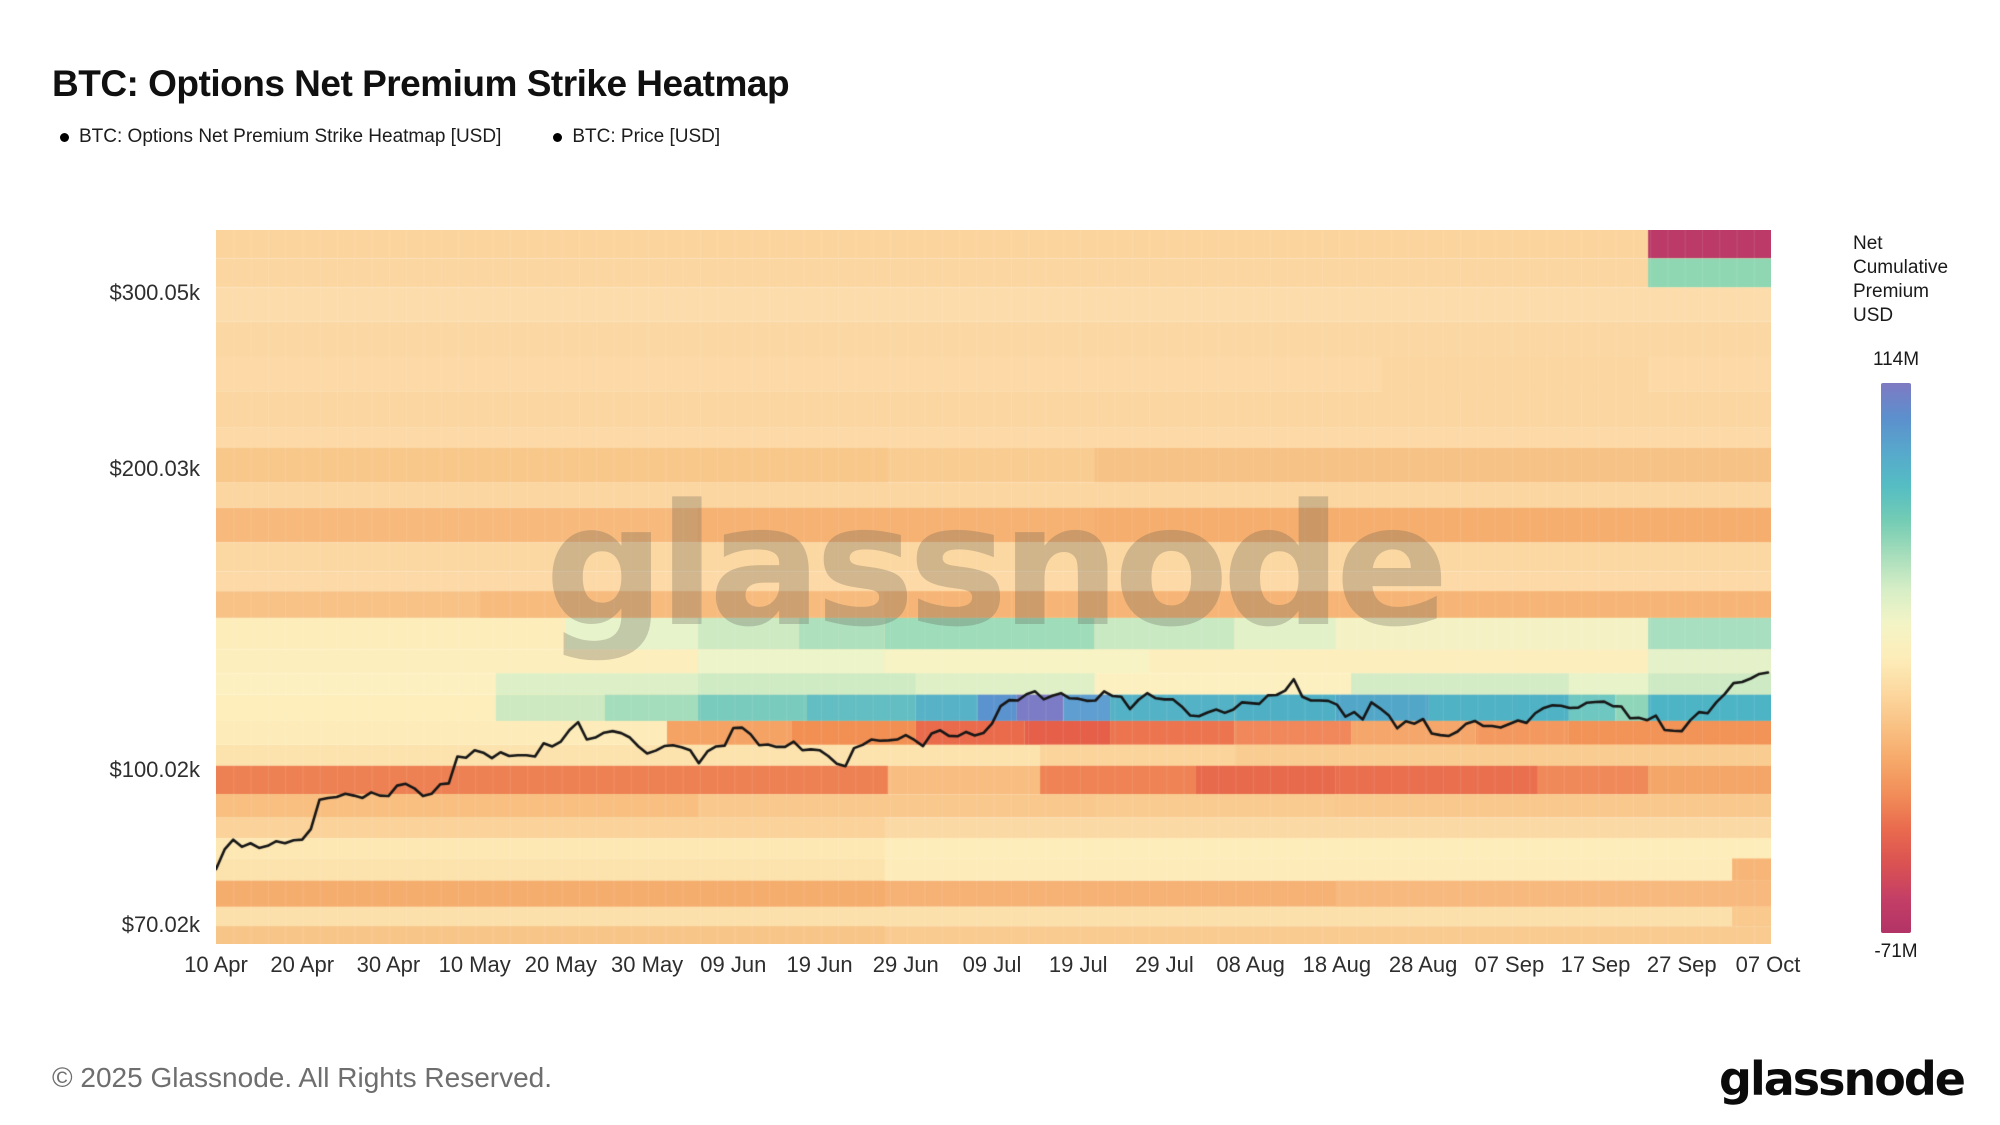 The image size is (2000, 1125). I want to click on x-tick-label: 10 May, so click(474, 964).